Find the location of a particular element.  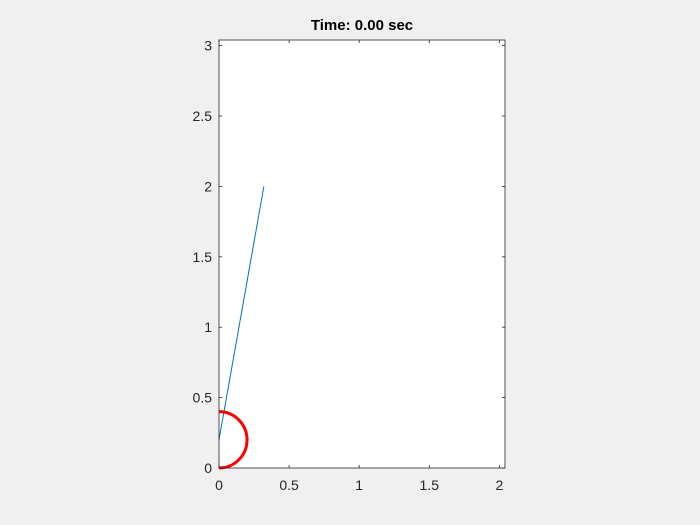

axes-title: Time: 0.00 sec is located at coordinates (362, 25).